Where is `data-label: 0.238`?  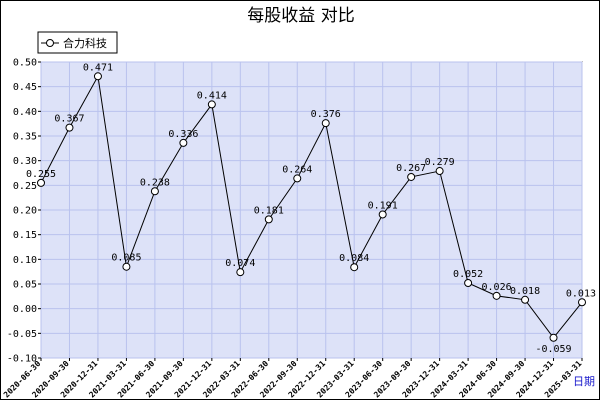
data-label: 0.238 is located at coordinates (155, 182).